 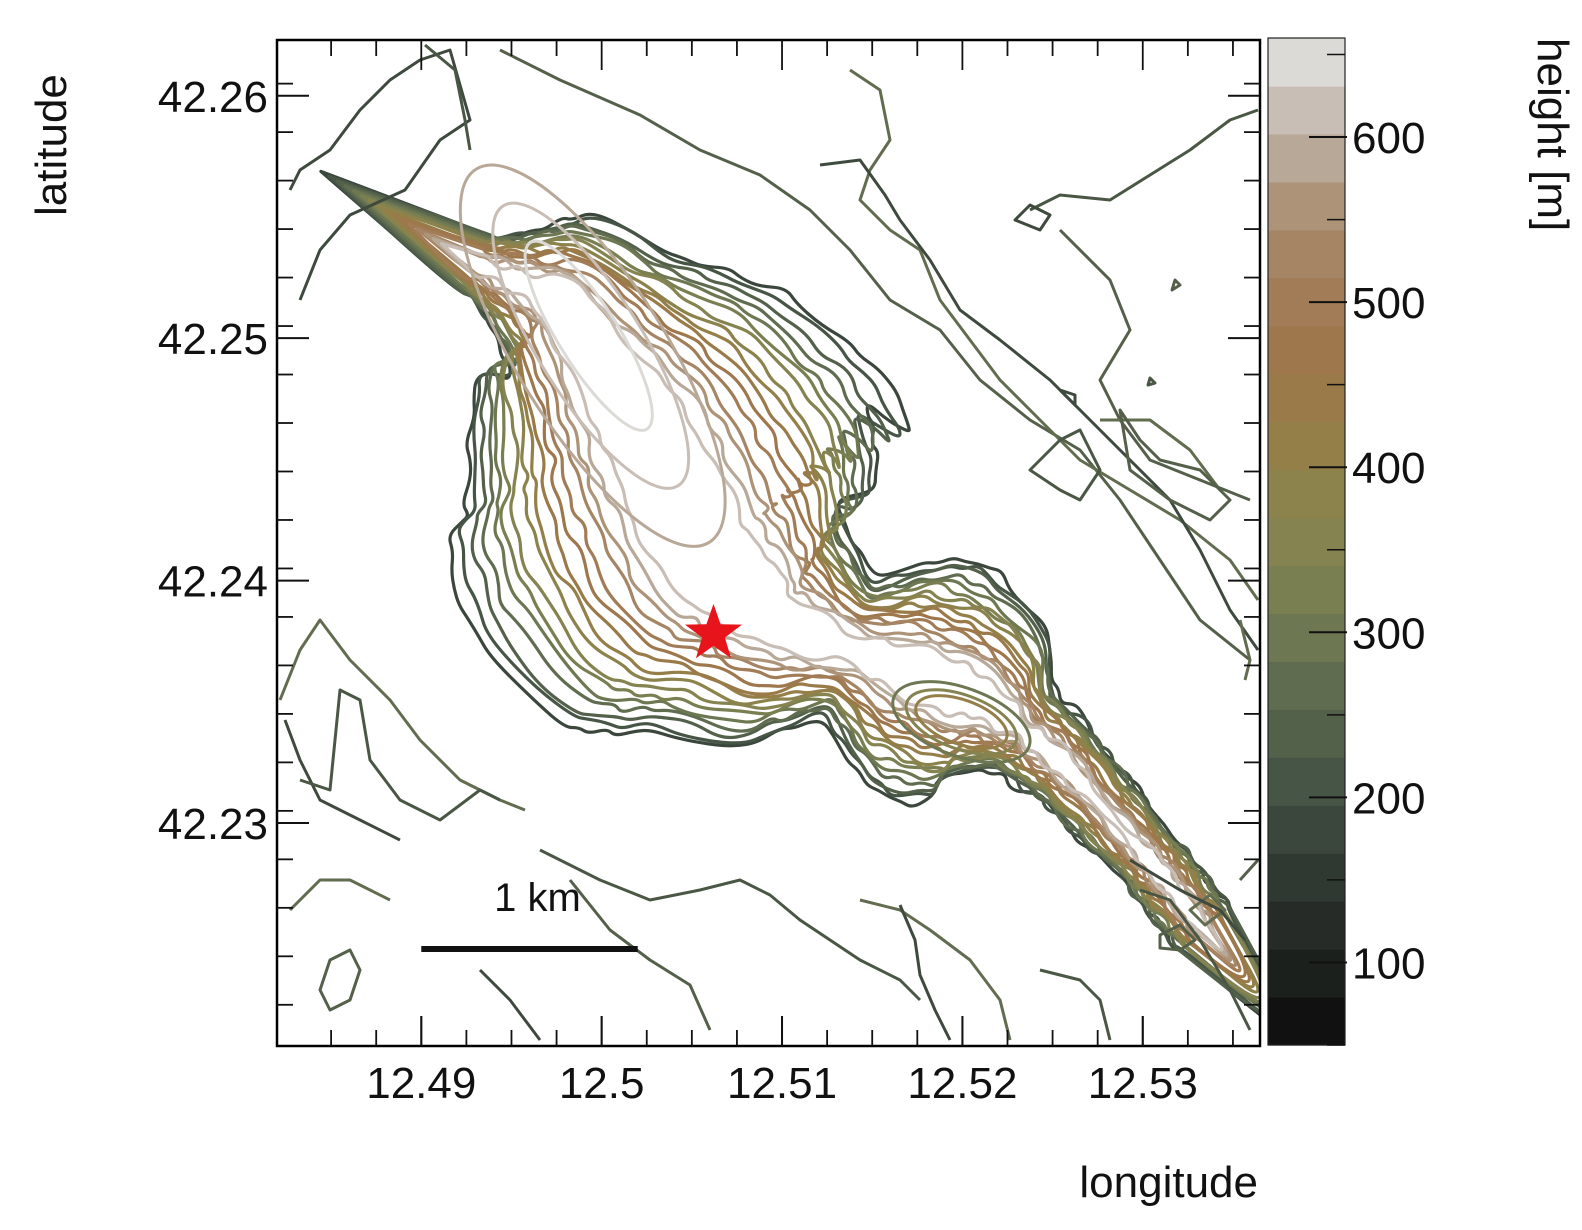 I want to click on x-tick-labels: 12.49 12.5 12.51 12.52 12.53, so click(x=782, y=1083).